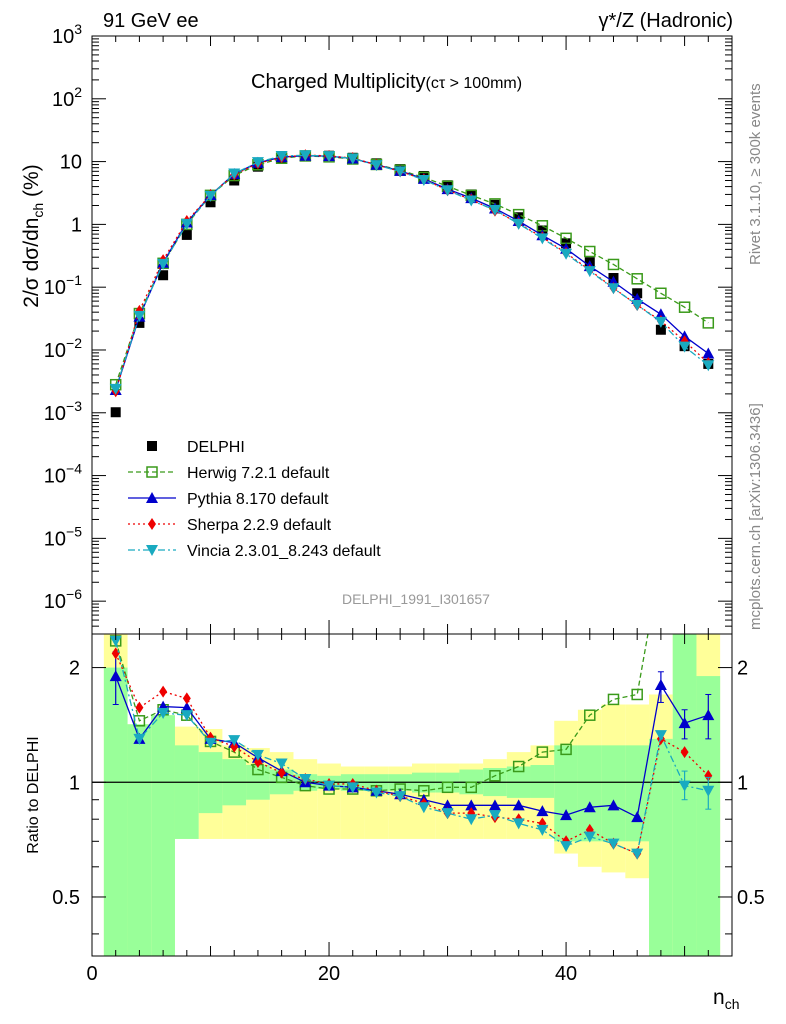 This screenshot has height=1024, width=786. I want to click on y-tick-label: 10², so click(67, 97).